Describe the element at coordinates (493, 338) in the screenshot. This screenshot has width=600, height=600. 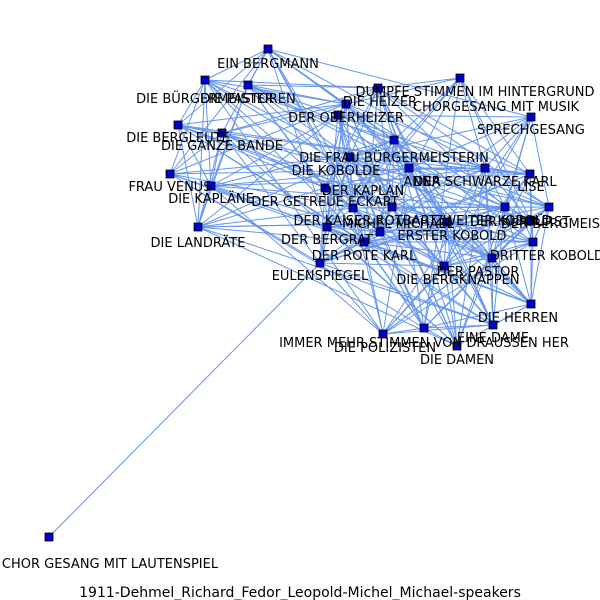
I see `node-label: EINE DAME` at that location.